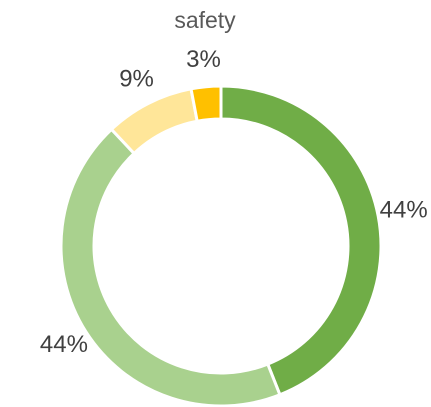 This screenshot has width=431, height=407. Describe the element at coordinates (205, 20) in the screenshot. I see `chart-title: safety` at that location.